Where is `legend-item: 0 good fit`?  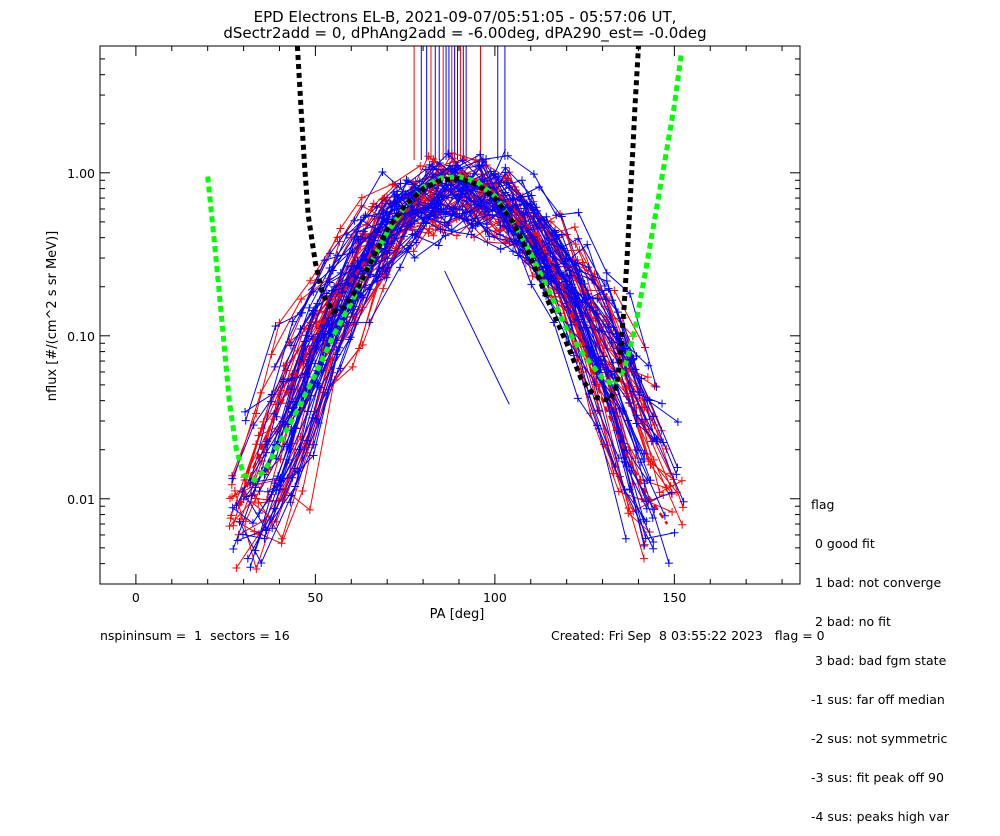 legend-item: 0 good fit is located at coordinates (843, 543).